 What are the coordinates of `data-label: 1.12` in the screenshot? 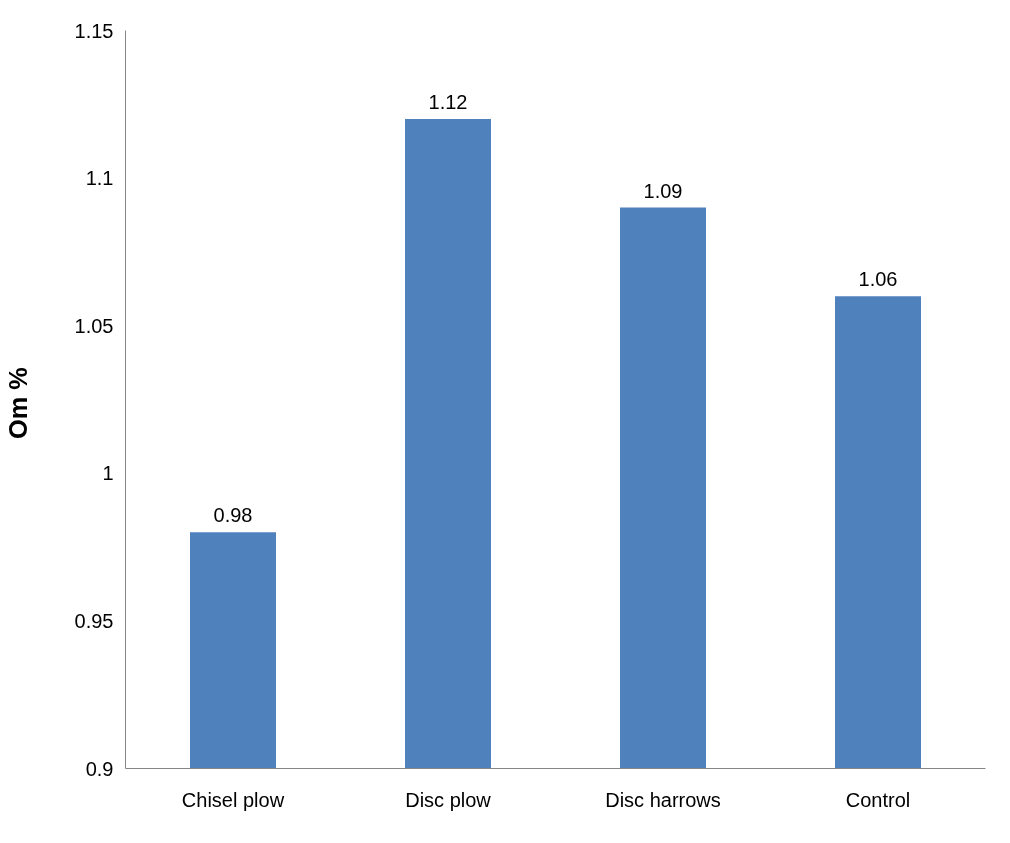 It's located at (448, 102).